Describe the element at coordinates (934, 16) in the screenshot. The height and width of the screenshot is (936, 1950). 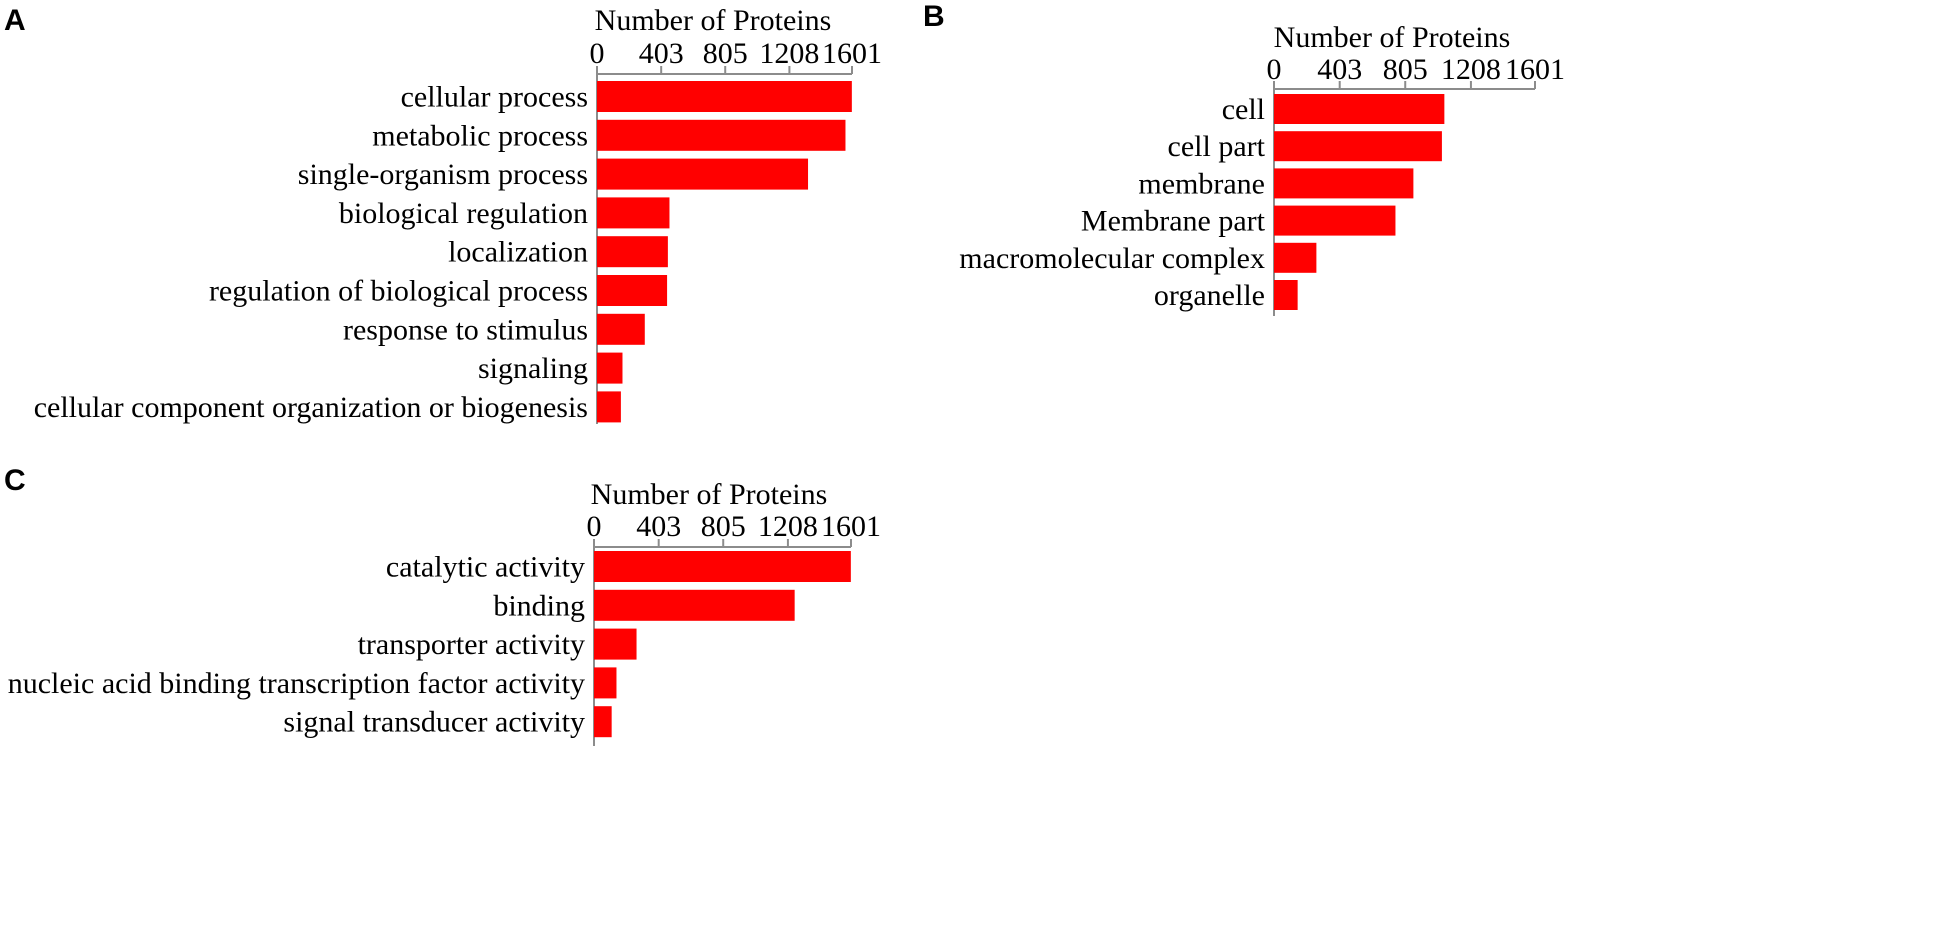
I see `panel-letter: B` at that location.